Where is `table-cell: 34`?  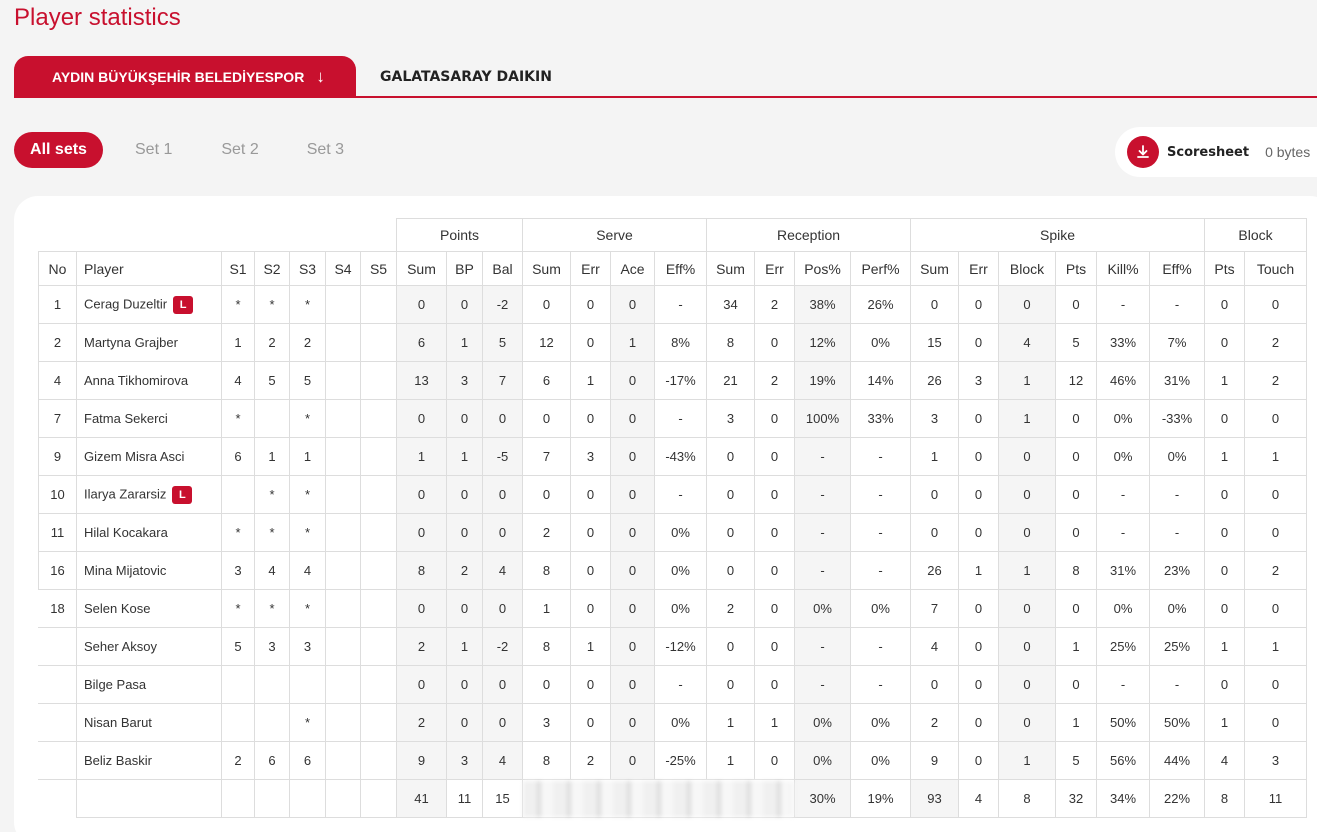 table-cell: 34 is located at coordinates (730, 304).